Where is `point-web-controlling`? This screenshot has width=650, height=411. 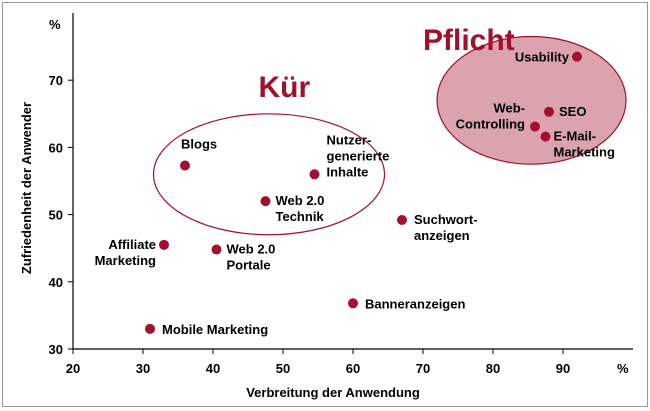
point-web-controlling is located at coordinates (535, 126).